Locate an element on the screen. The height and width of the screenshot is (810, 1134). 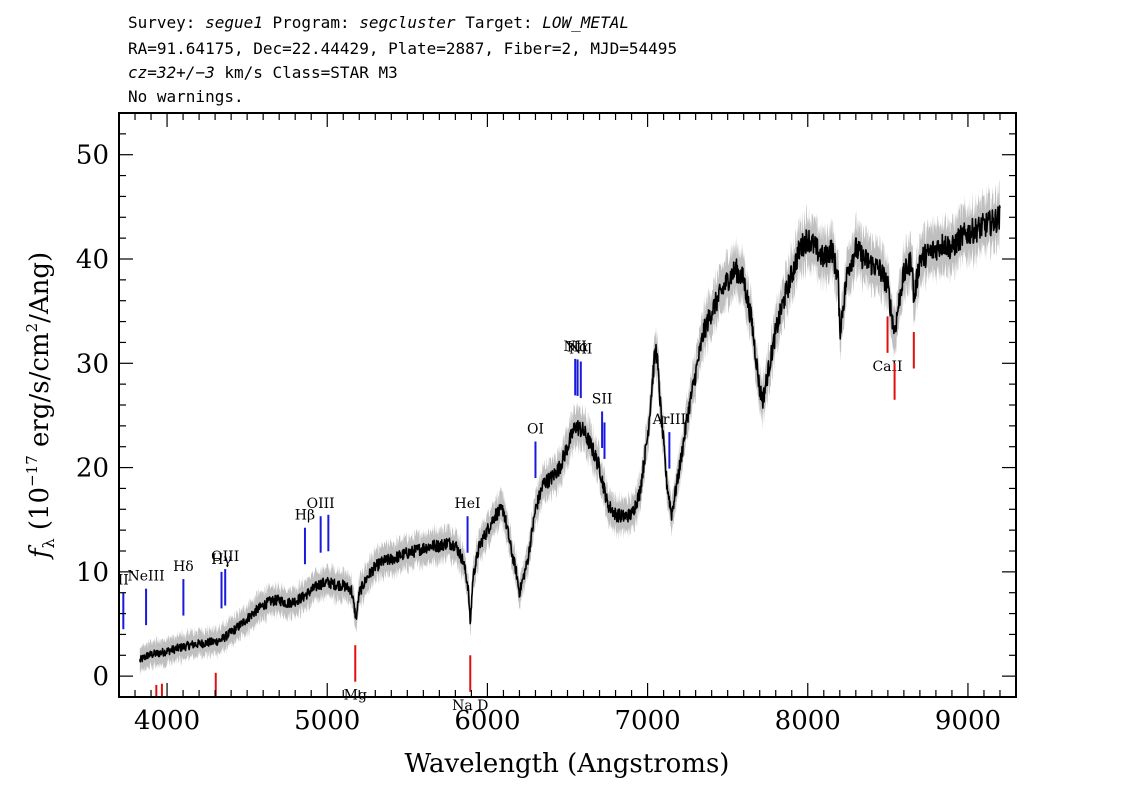
target-value: LOW_METAL is located at coordinates (585, 22).